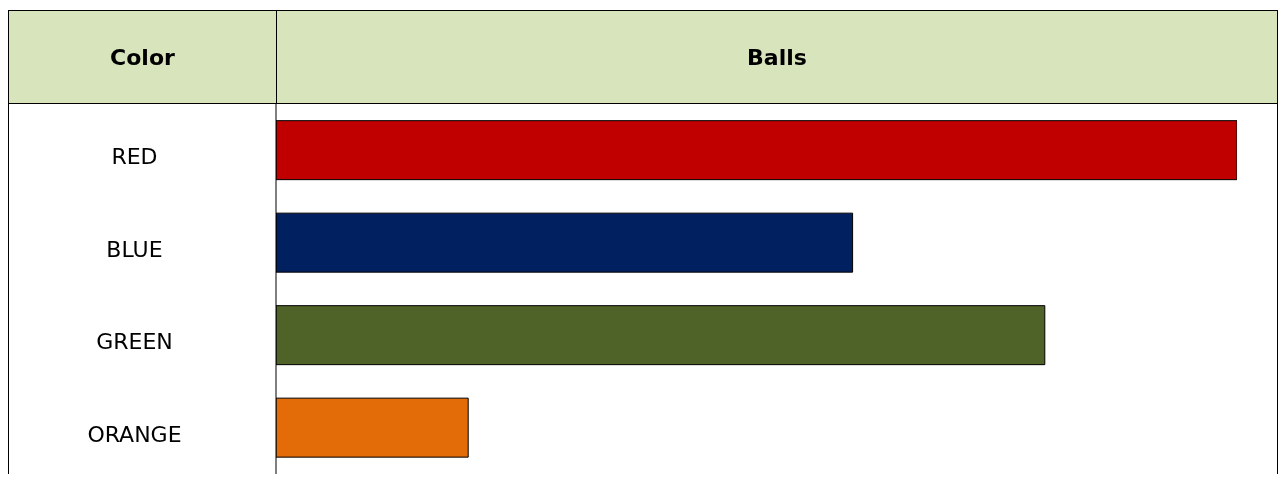 The height and width of the screenshot is (487, 1284). I want to click on y-tick-label: ORANGE, so click(134, 434).